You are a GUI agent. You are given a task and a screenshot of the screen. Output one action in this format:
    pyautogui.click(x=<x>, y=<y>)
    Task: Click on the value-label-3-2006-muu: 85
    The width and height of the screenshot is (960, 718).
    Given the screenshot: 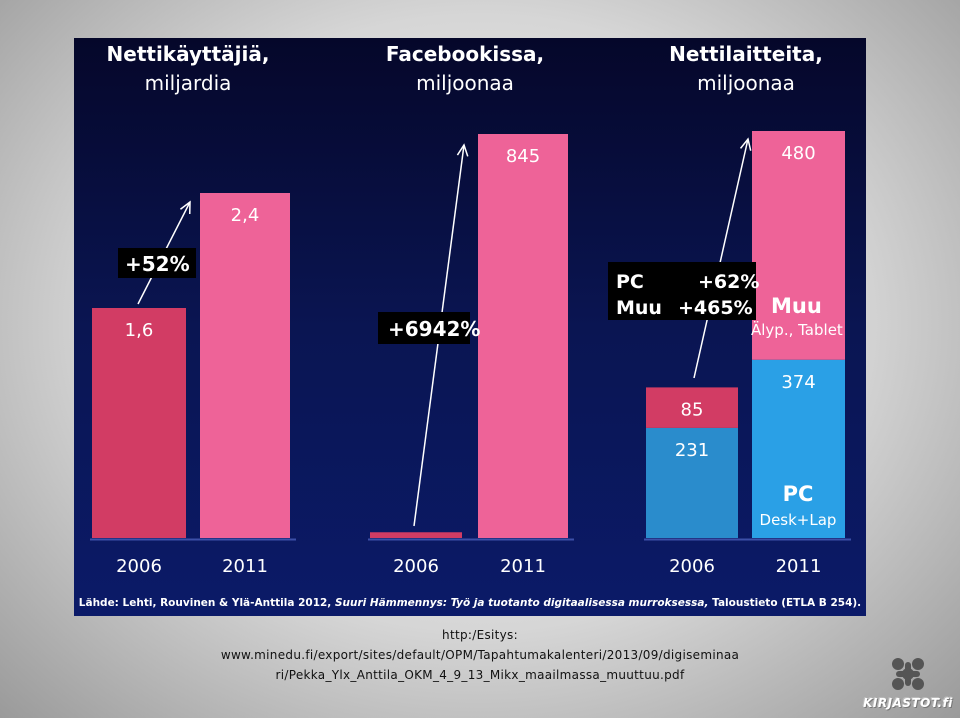 What is the action you would take?
    pyautogui.click(x=692, y=409)
    